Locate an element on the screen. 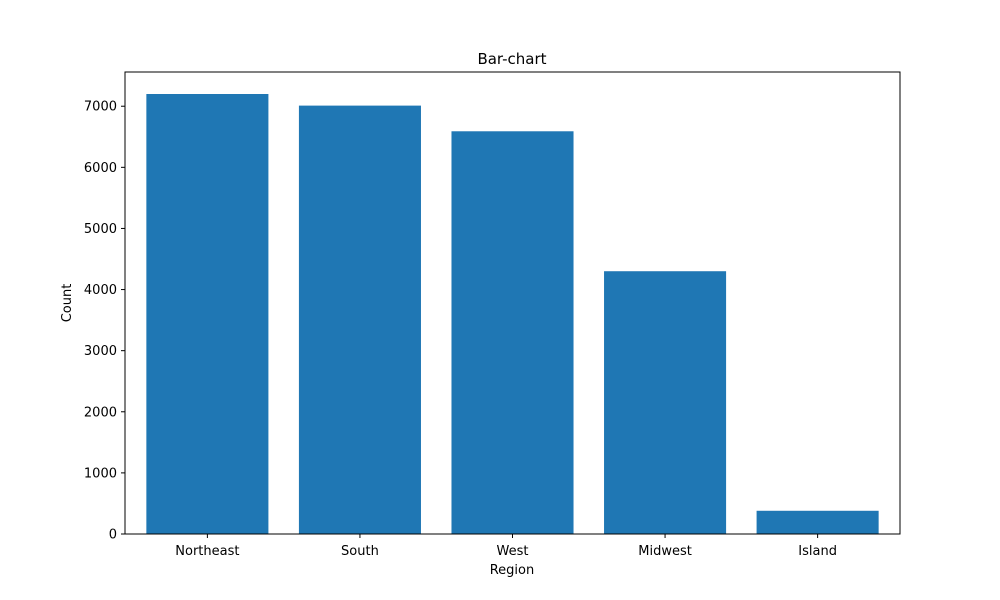  chart-title: Bar-chart is located at coordinates (511, 59).